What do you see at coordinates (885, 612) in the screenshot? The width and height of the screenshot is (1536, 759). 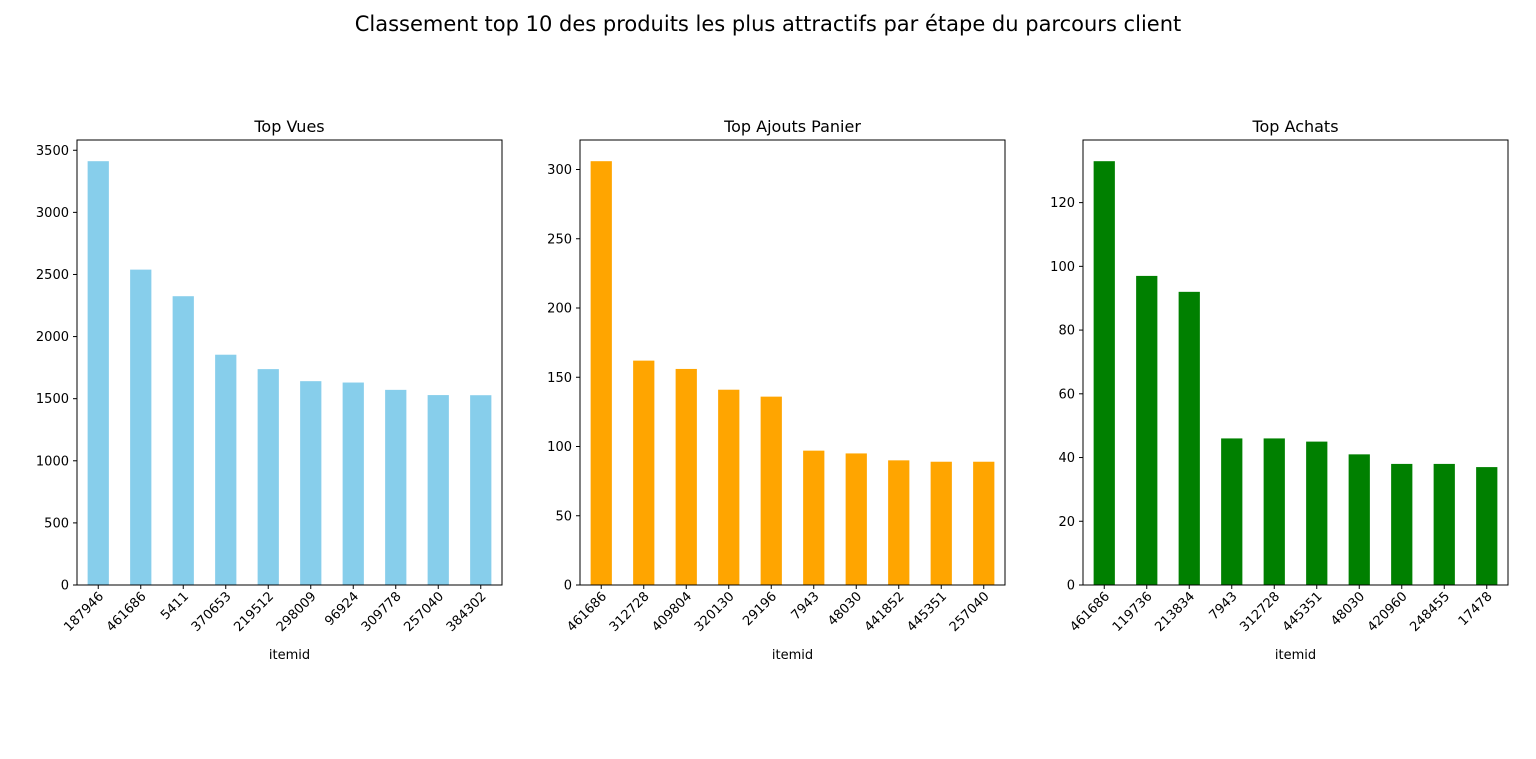 I see `x-tick-label: 441852` at bounding box center [885, 612].